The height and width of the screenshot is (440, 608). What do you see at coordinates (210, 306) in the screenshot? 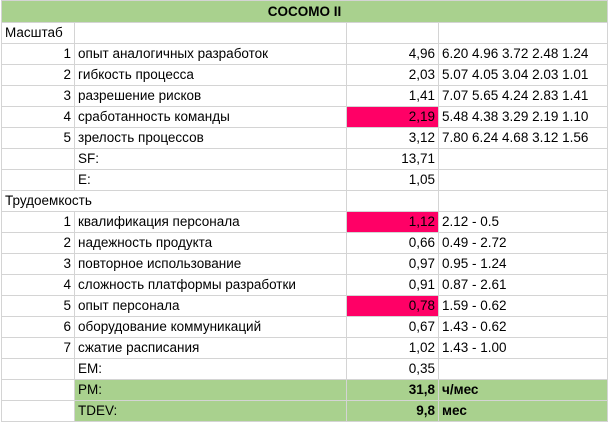
I see `factor-name-cell: опыт персонала` at bounding box center [210, 306].